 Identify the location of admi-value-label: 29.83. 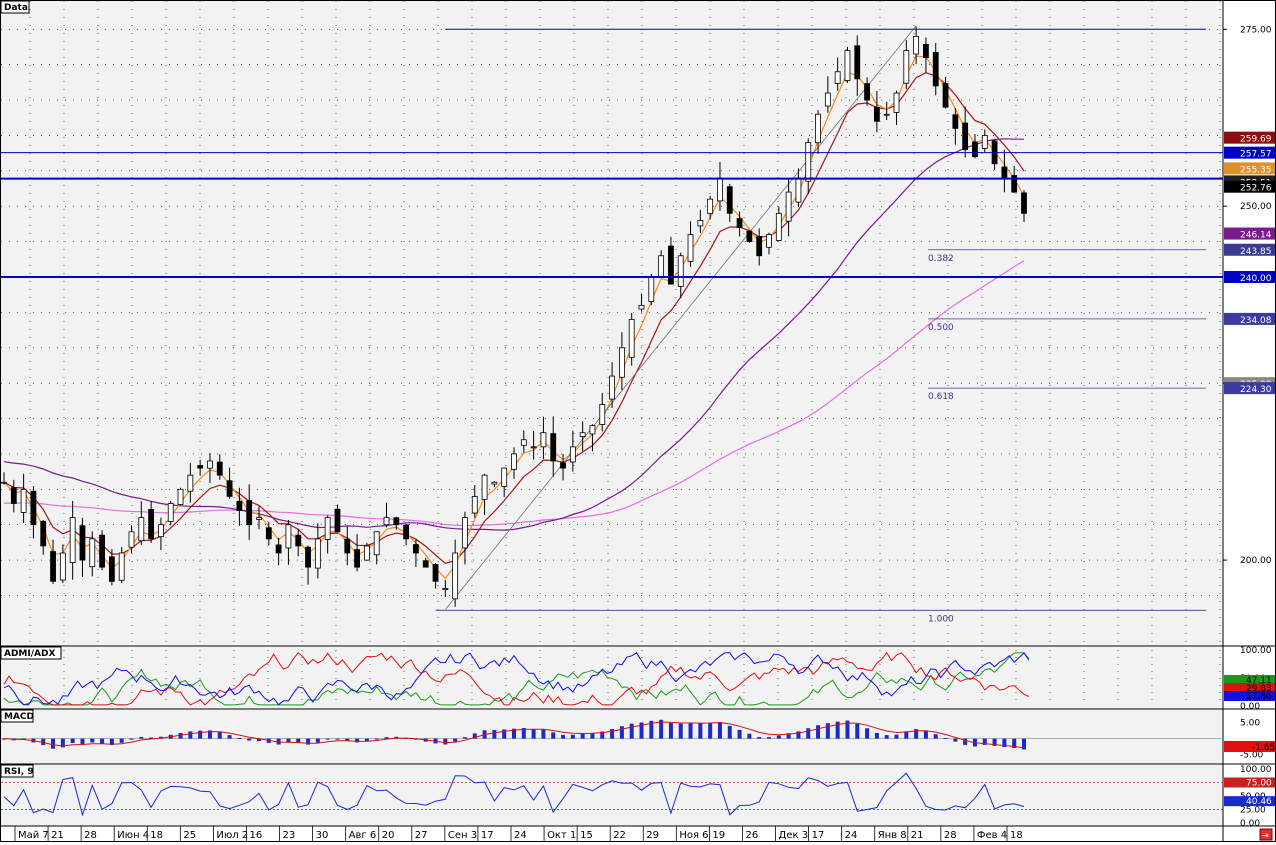
(1259, 689).